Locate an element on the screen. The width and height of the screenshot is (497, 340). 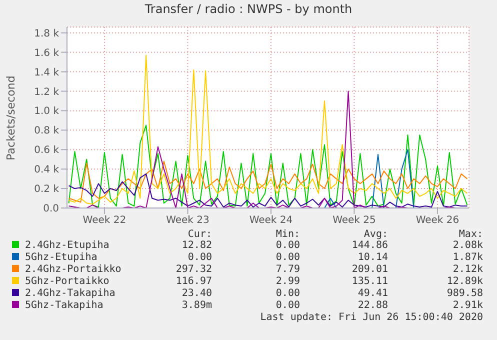
text: Last update: Fri Jun 26 15:00:40 2020 is located at coordinates (371, 317).